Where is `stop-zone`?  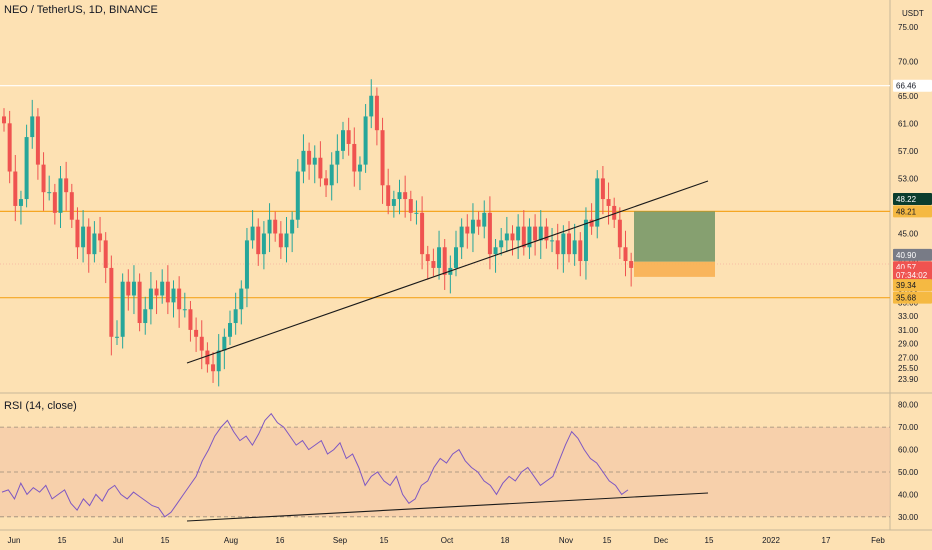
stop-zone is located at coordinates (674, 269).